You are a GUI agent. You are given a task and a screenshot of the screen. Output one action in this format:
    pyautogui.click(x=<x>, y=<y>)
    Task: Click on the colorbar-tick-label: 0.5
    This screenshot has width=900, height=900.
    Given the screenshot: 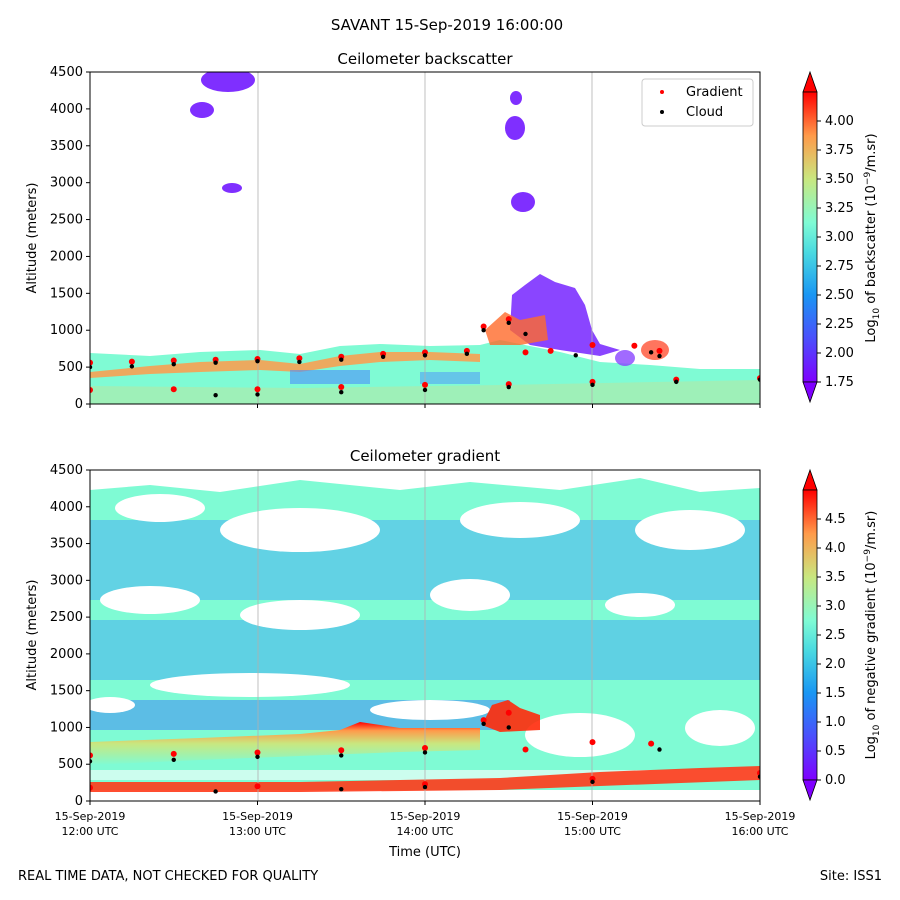 What is the action you would take?
    pyautogui.click(x=835, y=751)
    